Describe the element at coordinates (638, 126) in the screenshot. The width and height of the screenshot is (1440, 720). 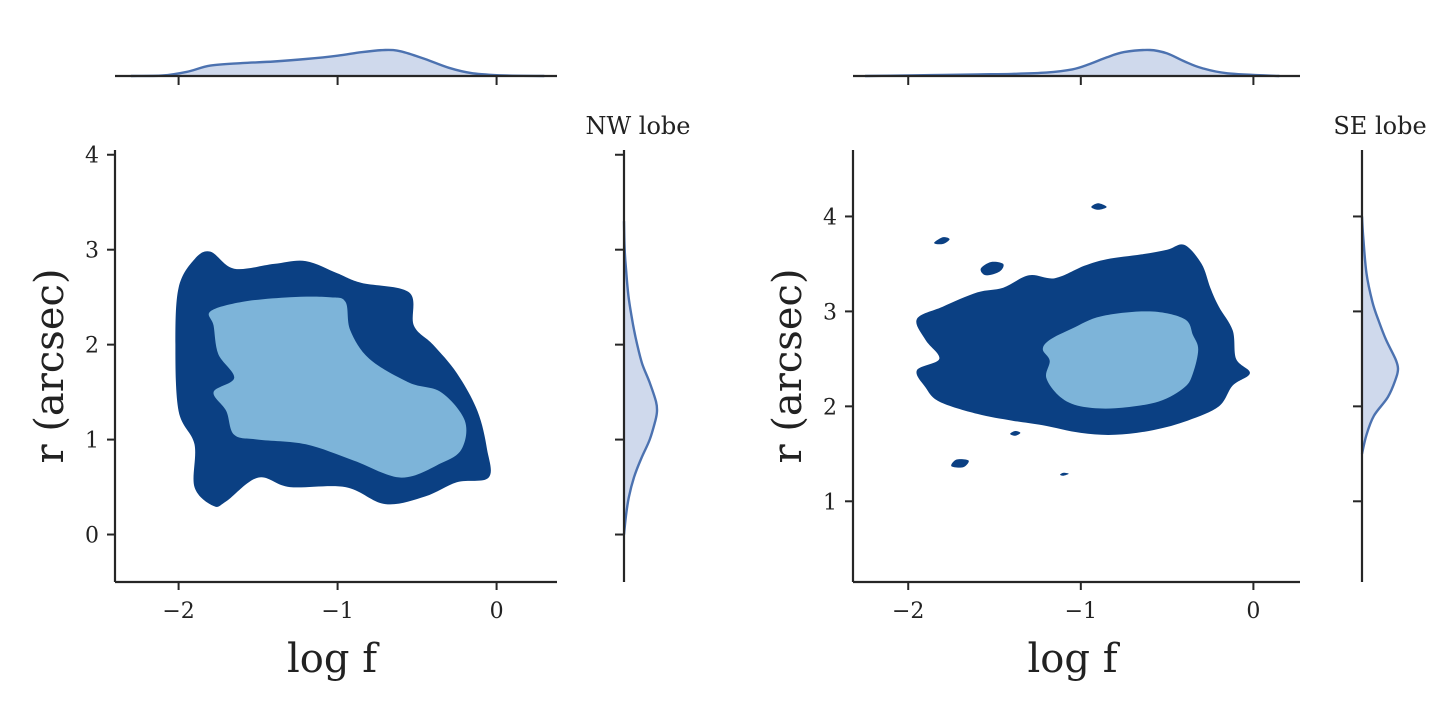
I see `panel-title: NW lobe` at that location.